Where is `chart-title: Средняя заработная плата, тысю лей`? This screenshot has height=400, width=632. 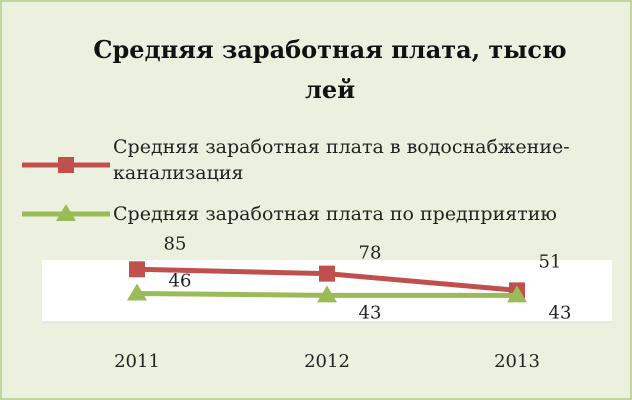 chart-title: Средняя заработная плата, тысю лей is located at coordinates (330, 69).